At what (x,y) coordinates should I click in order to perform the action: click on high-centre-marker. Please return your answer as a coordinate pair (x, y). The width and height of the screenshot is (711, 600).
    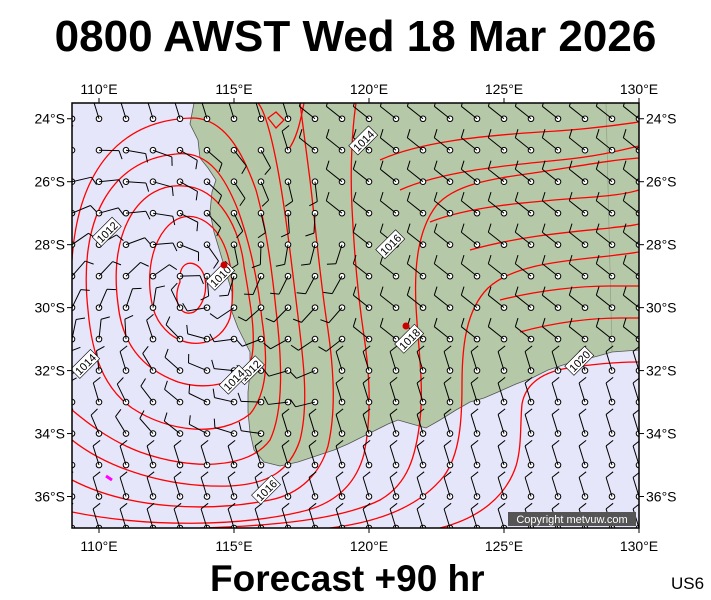
    Looking at the image, I should click on (406, 326).